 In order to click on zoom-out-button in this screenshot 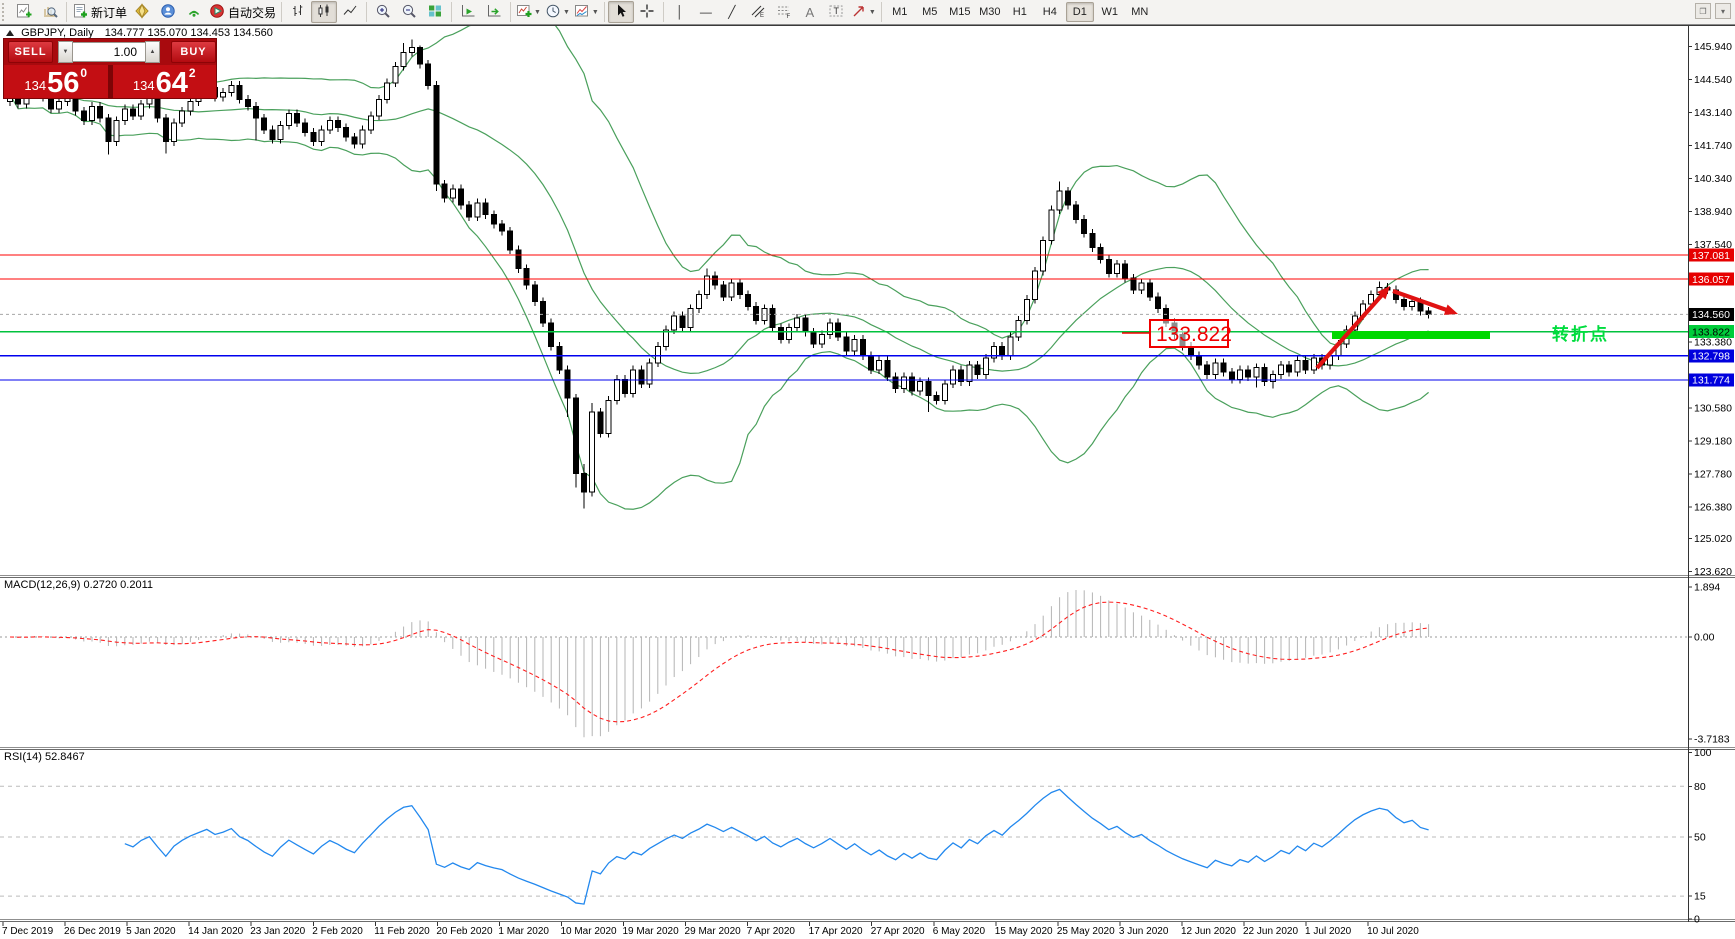, I will do `click(409, 12)`.